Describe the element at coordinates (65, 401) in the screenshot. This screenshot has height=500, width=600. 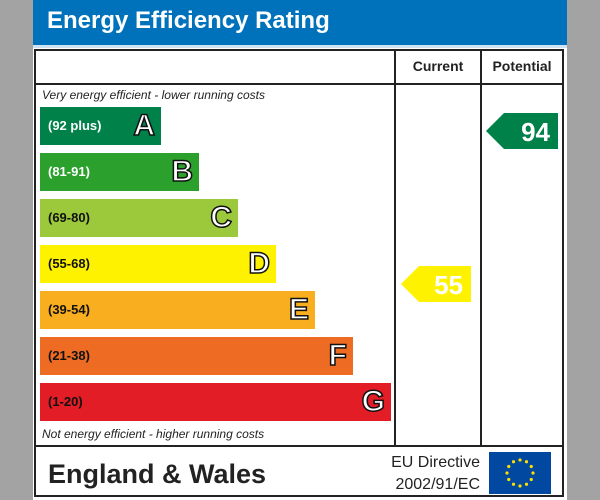
I see `band-range: (1-20)` at that location.